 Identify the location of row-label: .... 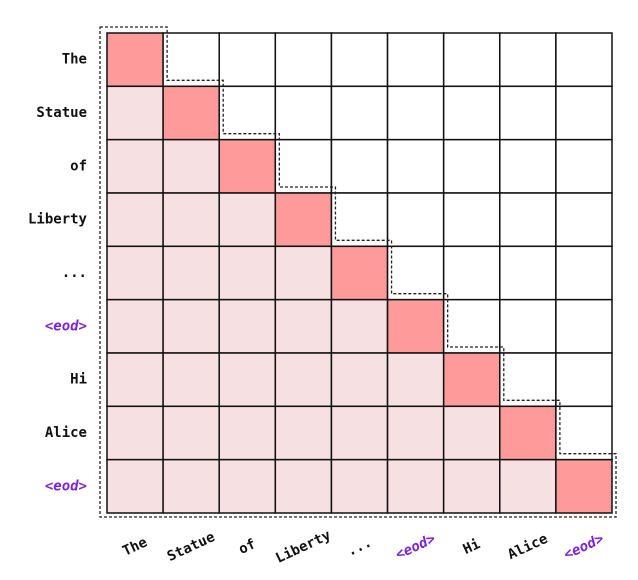
(74, 273).